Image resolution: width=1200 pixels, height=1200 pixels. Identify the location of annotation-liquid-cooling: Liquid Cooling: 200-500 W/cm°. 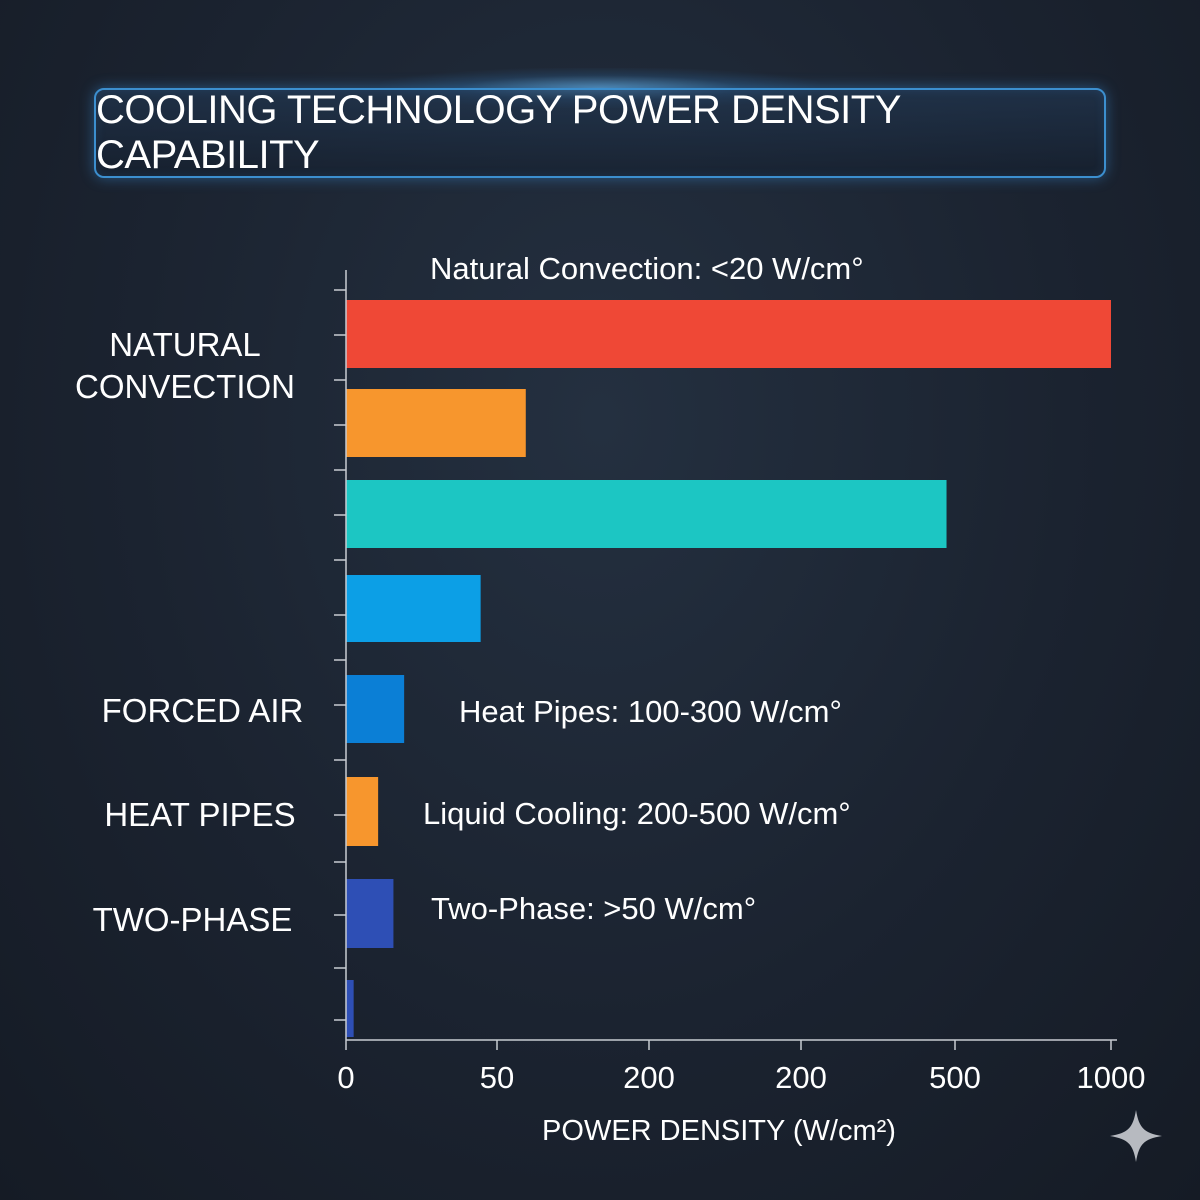
(637, 813).